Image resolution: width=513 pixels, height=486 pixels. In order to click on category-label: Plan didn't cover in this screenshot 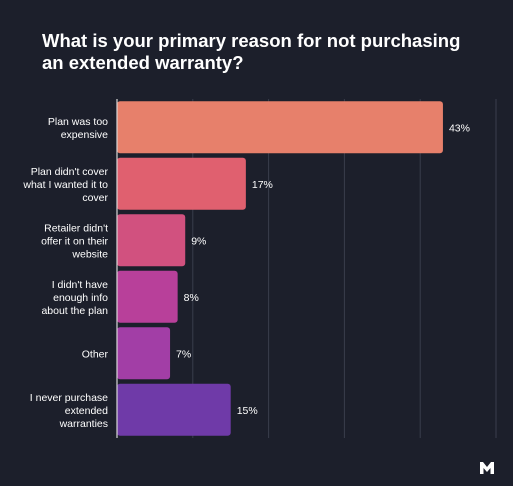, I will do `click(70, 172)`.